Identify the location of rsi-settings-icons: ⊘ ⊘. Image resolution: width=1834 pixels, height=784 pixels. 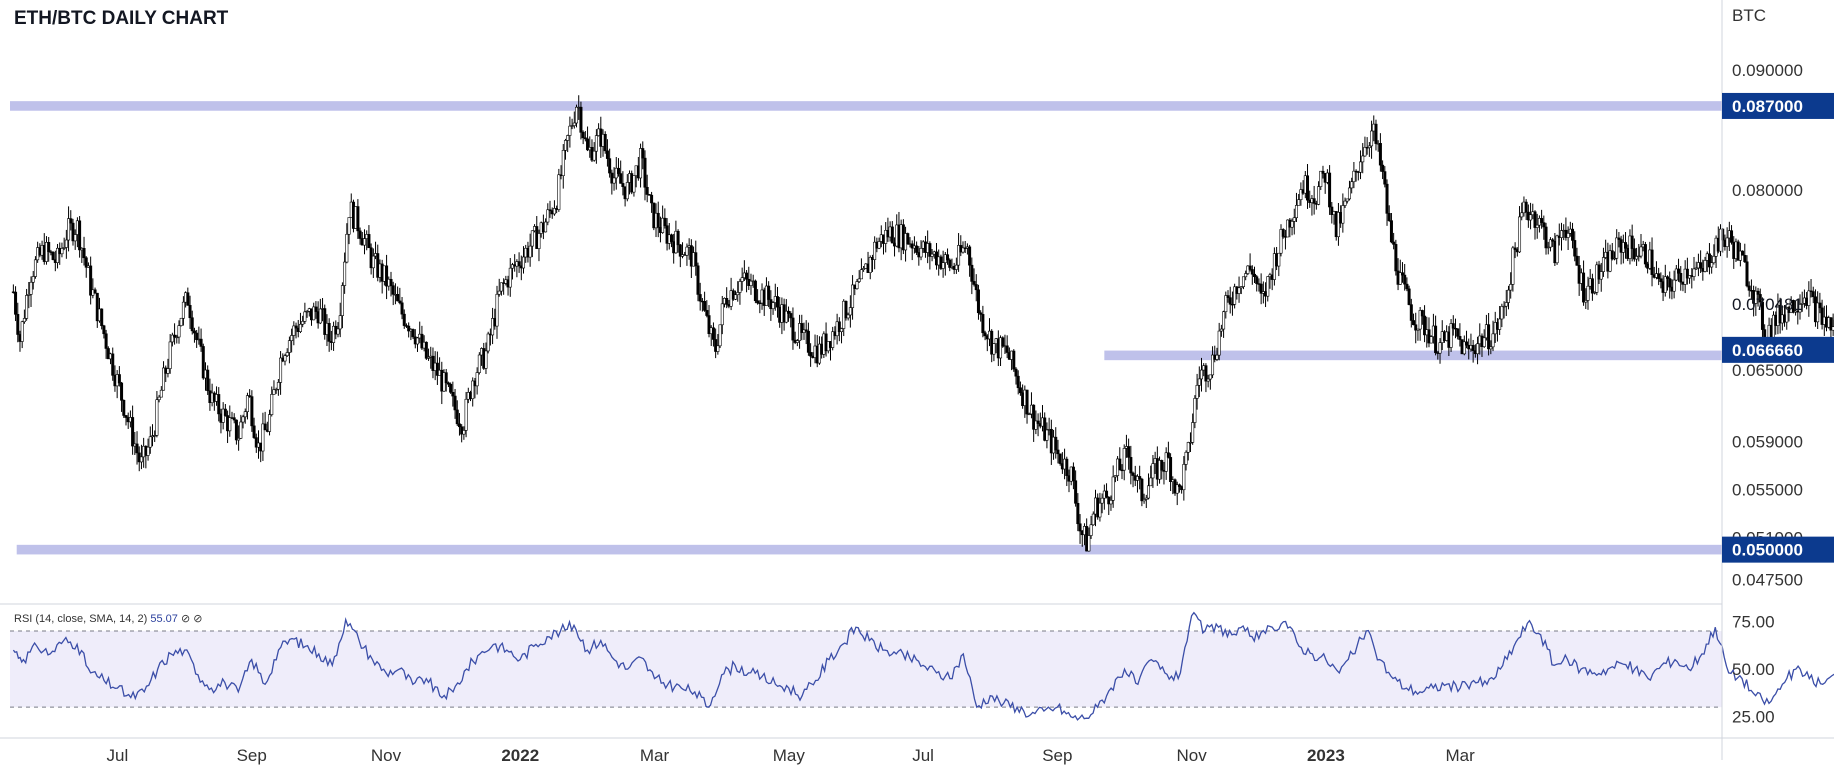
(191, 619).